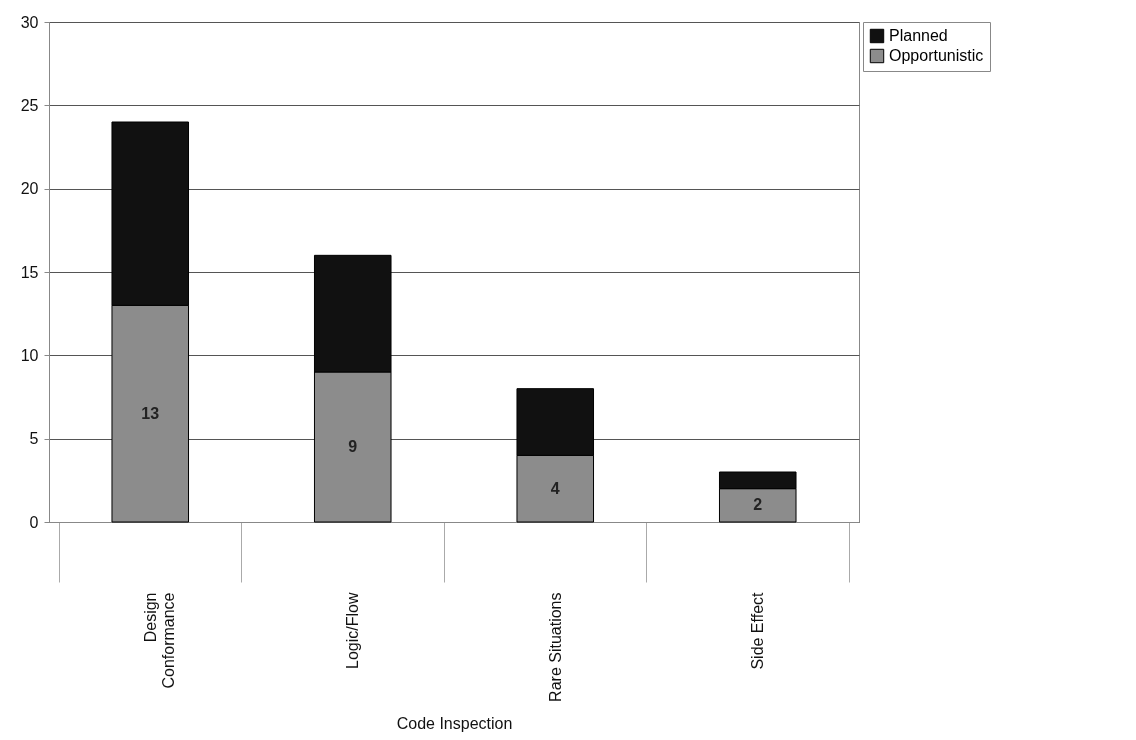 The height and width of the screenshot is (740, 1136). I want to click on data-label: 13, so click(150, 413).